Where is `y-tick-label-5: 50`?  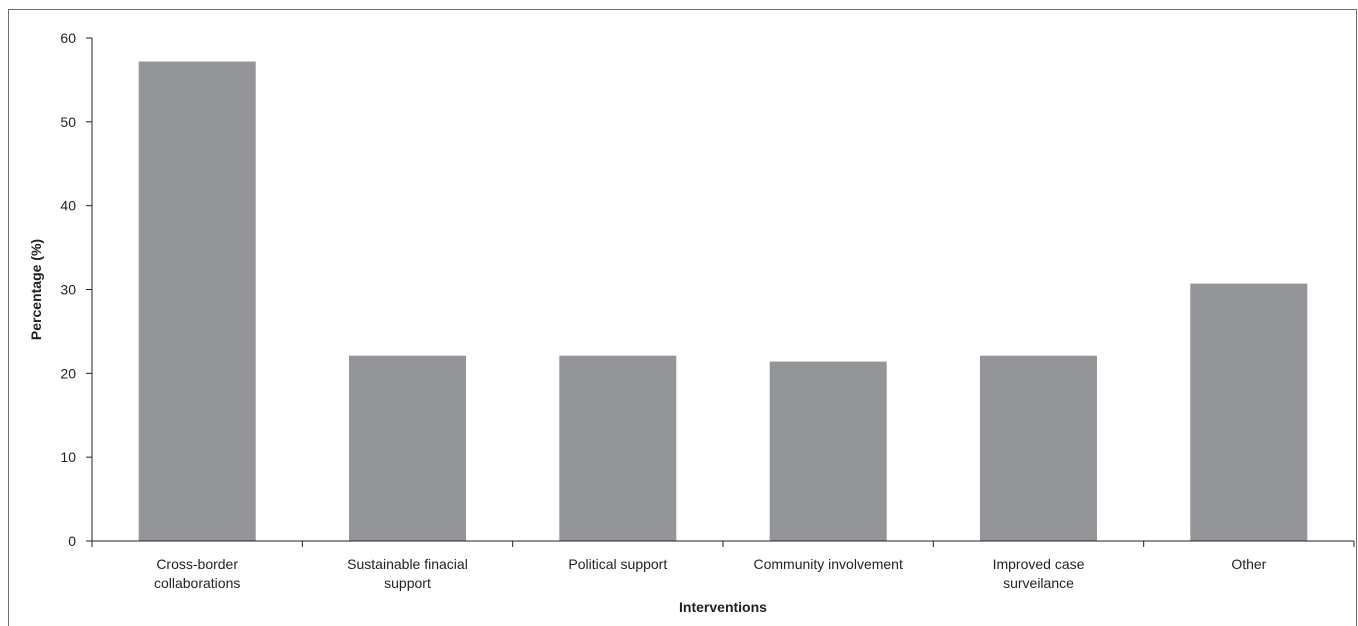 y-tick-label-5: 50 is located at coordinates (68, 122).